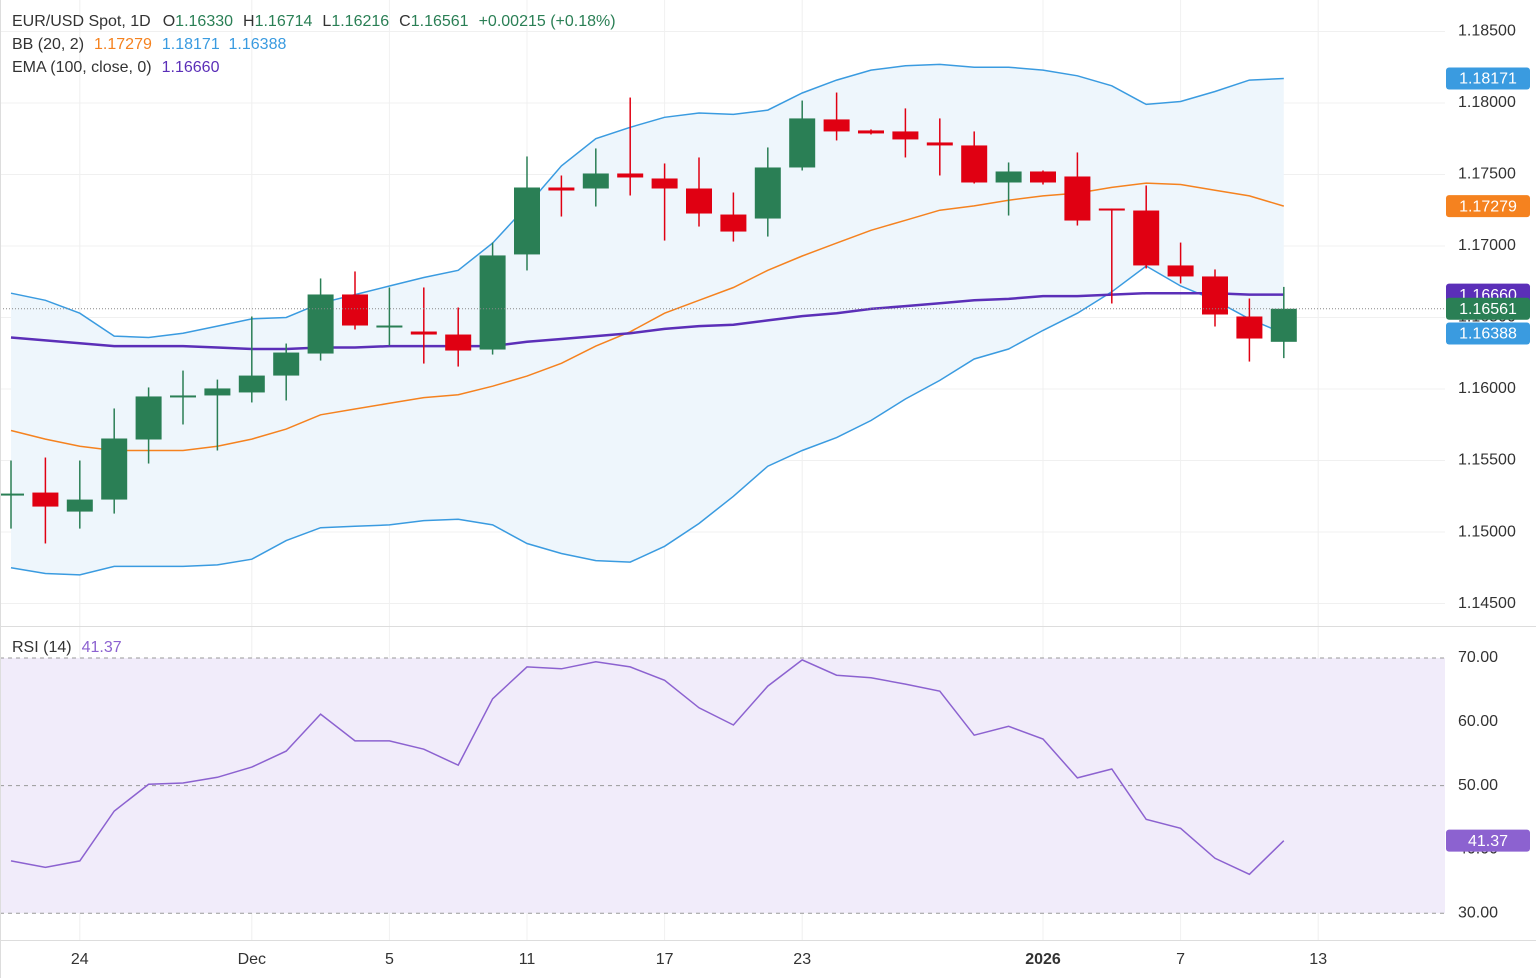 Image resolution: width=1536 pixels, height=978 pixels. I want to click on y-tick-label: 1.18500, so click(1487, 31).